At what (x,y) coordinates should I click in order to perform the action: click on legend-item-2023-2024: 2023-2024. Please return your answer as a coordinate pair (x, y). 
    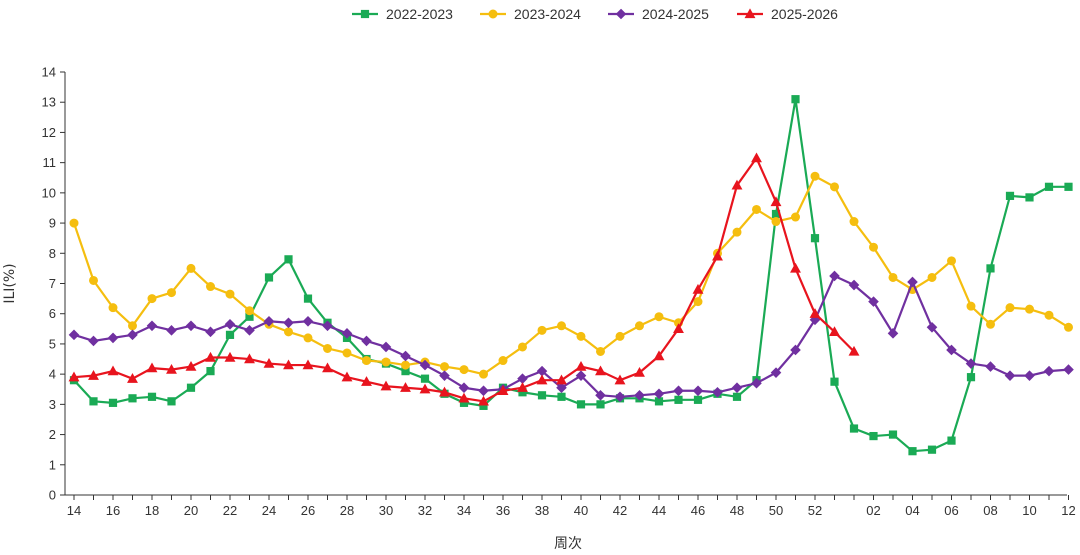
    Looking at the image, I should click on (530, 14).